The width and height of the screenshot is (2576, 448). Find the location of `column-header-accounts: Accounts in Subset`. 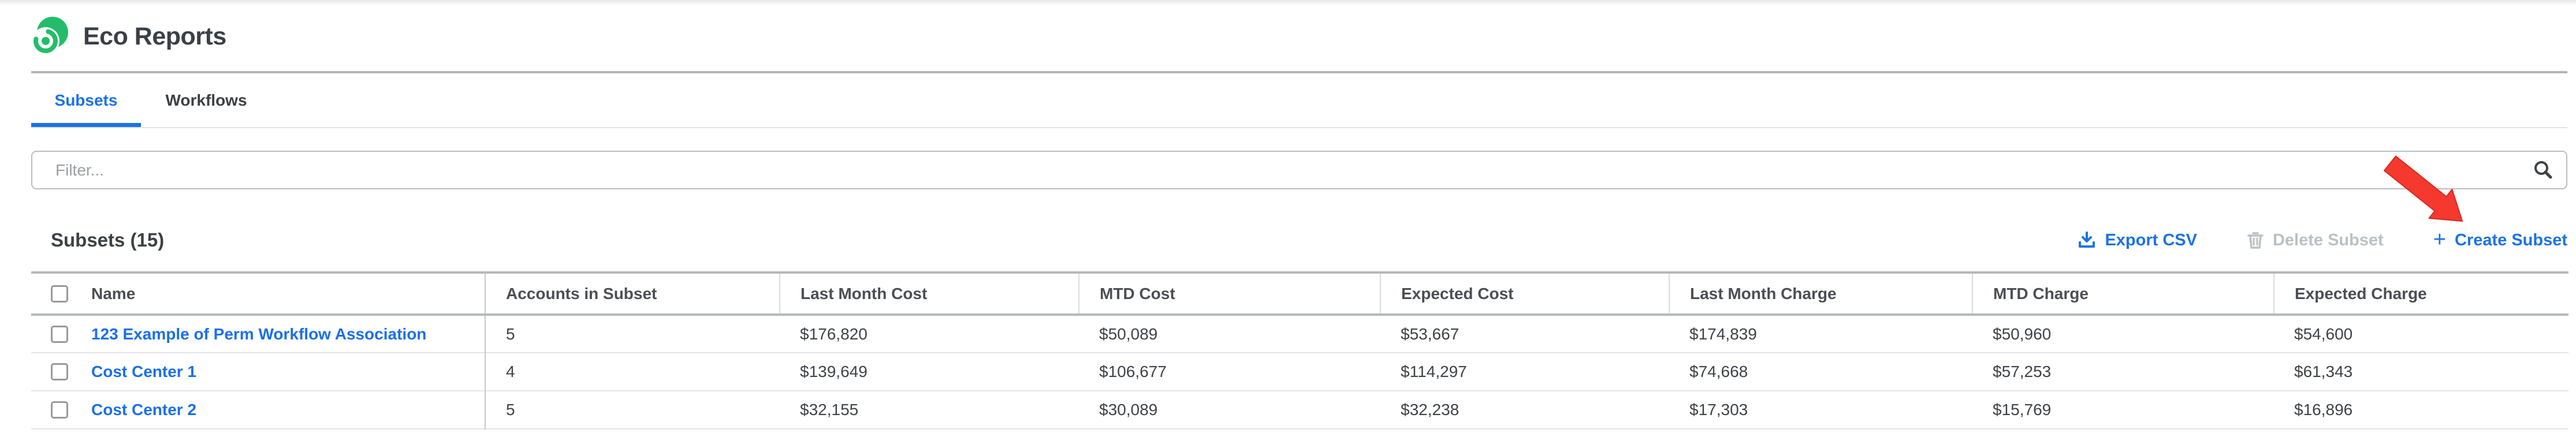

column-header-accounts: Accounts in Subset is located at coordinates (633, 293).